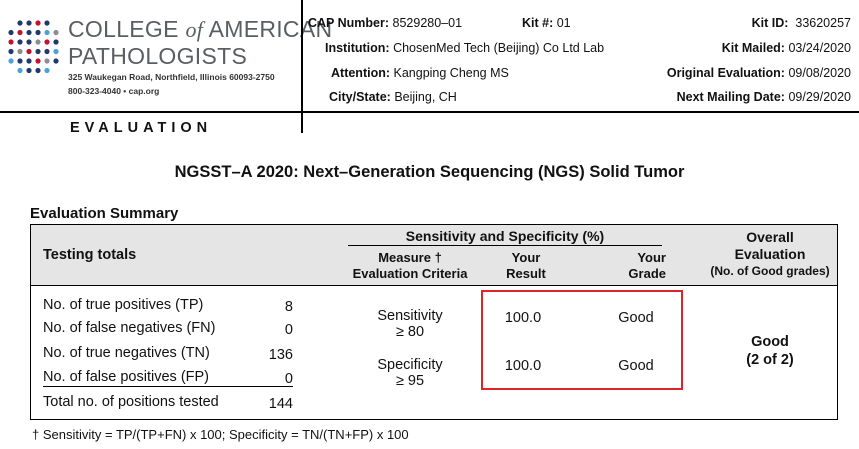  I want to click on section-title: Evaluation Summary, so click(104, 213).